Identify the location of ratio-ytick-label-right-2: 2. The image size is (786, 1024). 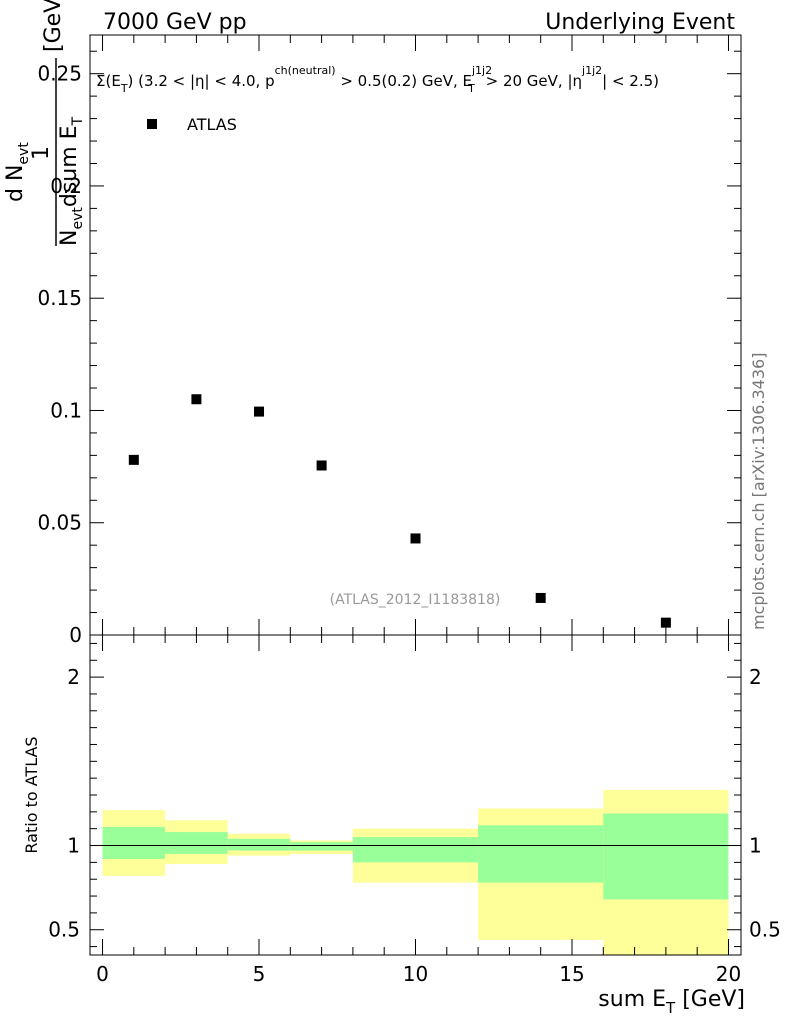
(755, 677).